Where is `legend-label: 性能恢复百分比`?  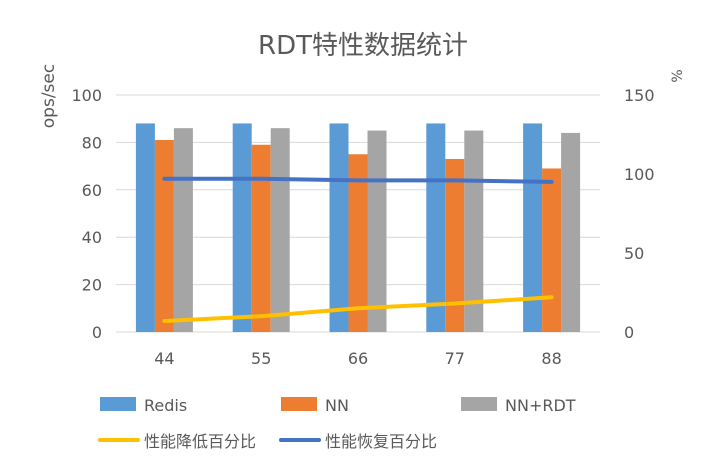
legend-label: 性能恢复百分比 is located at coordinates (381, 441).